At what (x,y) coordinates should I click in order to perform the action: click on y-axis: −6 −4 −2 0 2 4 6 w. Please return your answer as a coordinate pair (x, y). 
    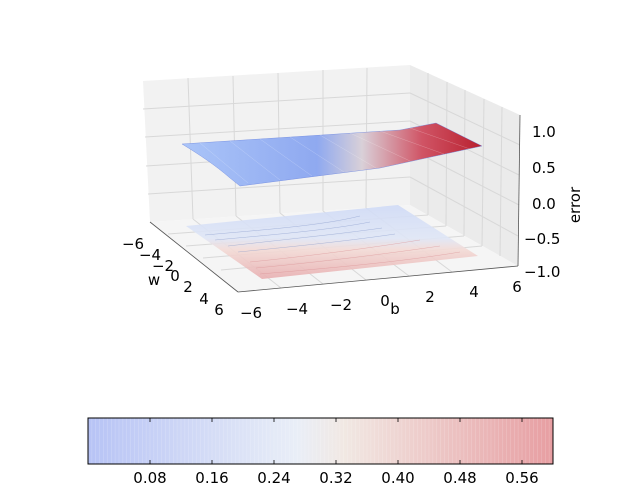
    Looking at the image, I should click on (173, 277).